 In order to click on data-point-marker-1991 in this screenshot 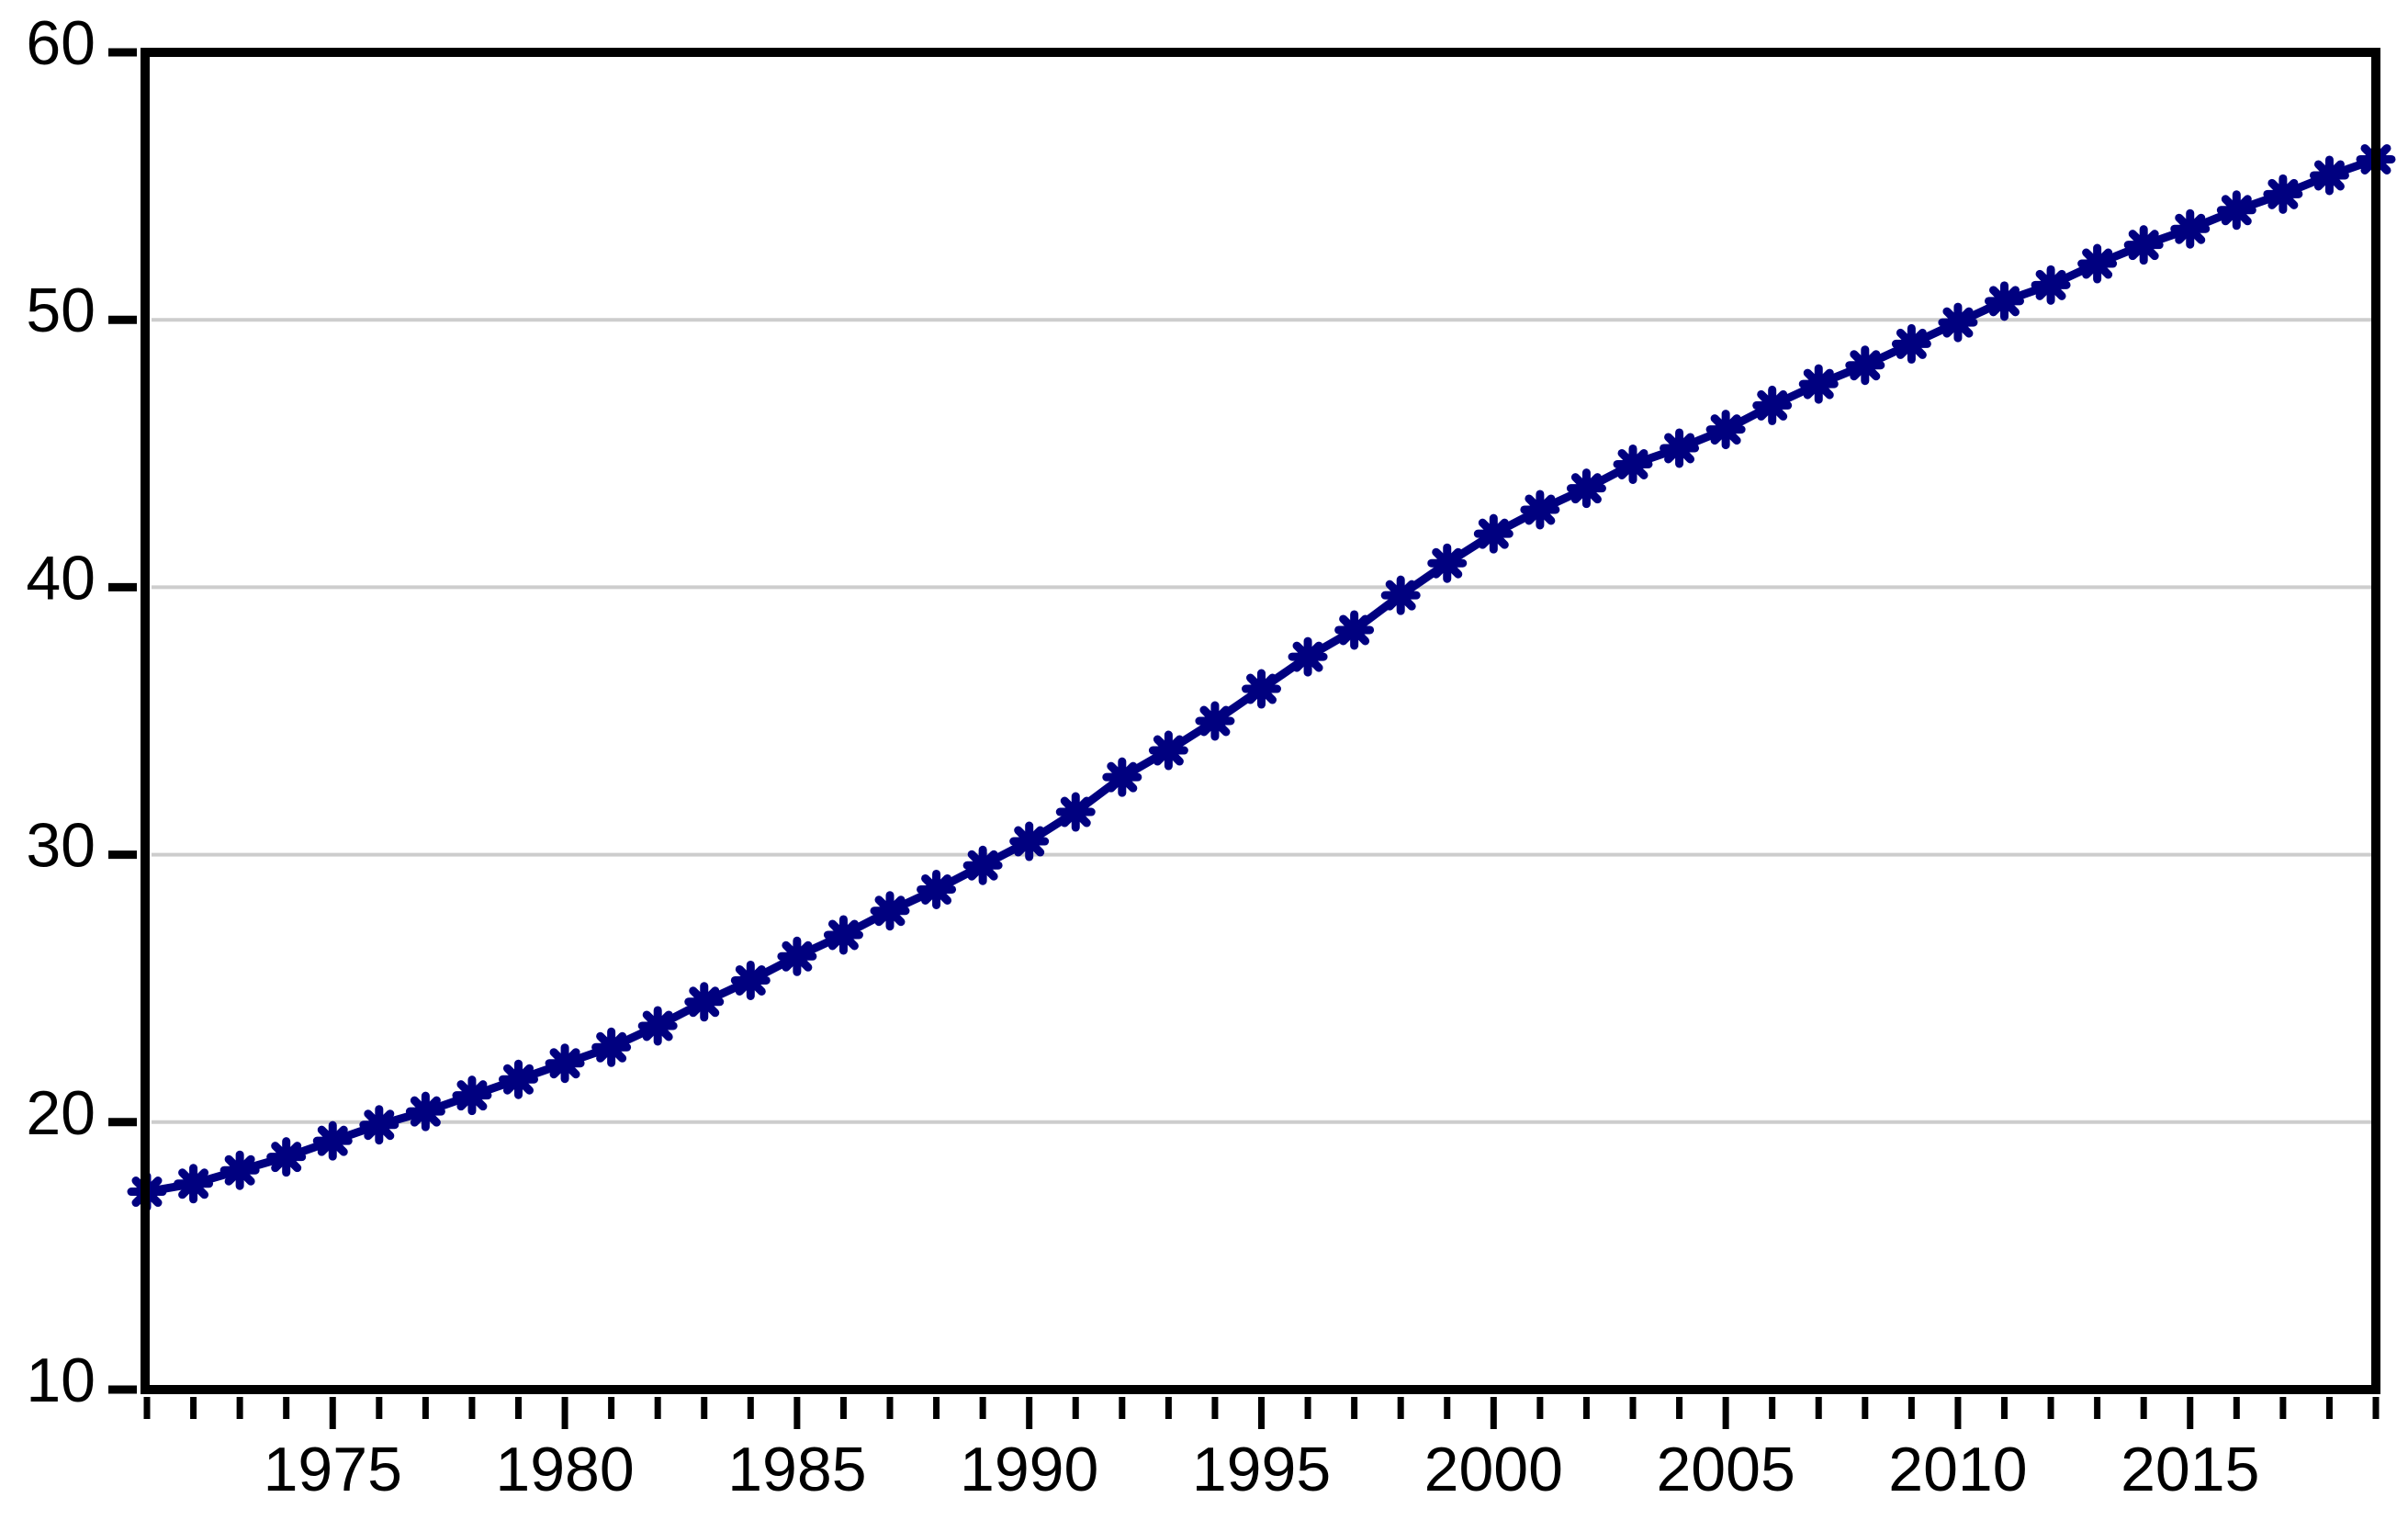, I will do `click(1075, 812)`.